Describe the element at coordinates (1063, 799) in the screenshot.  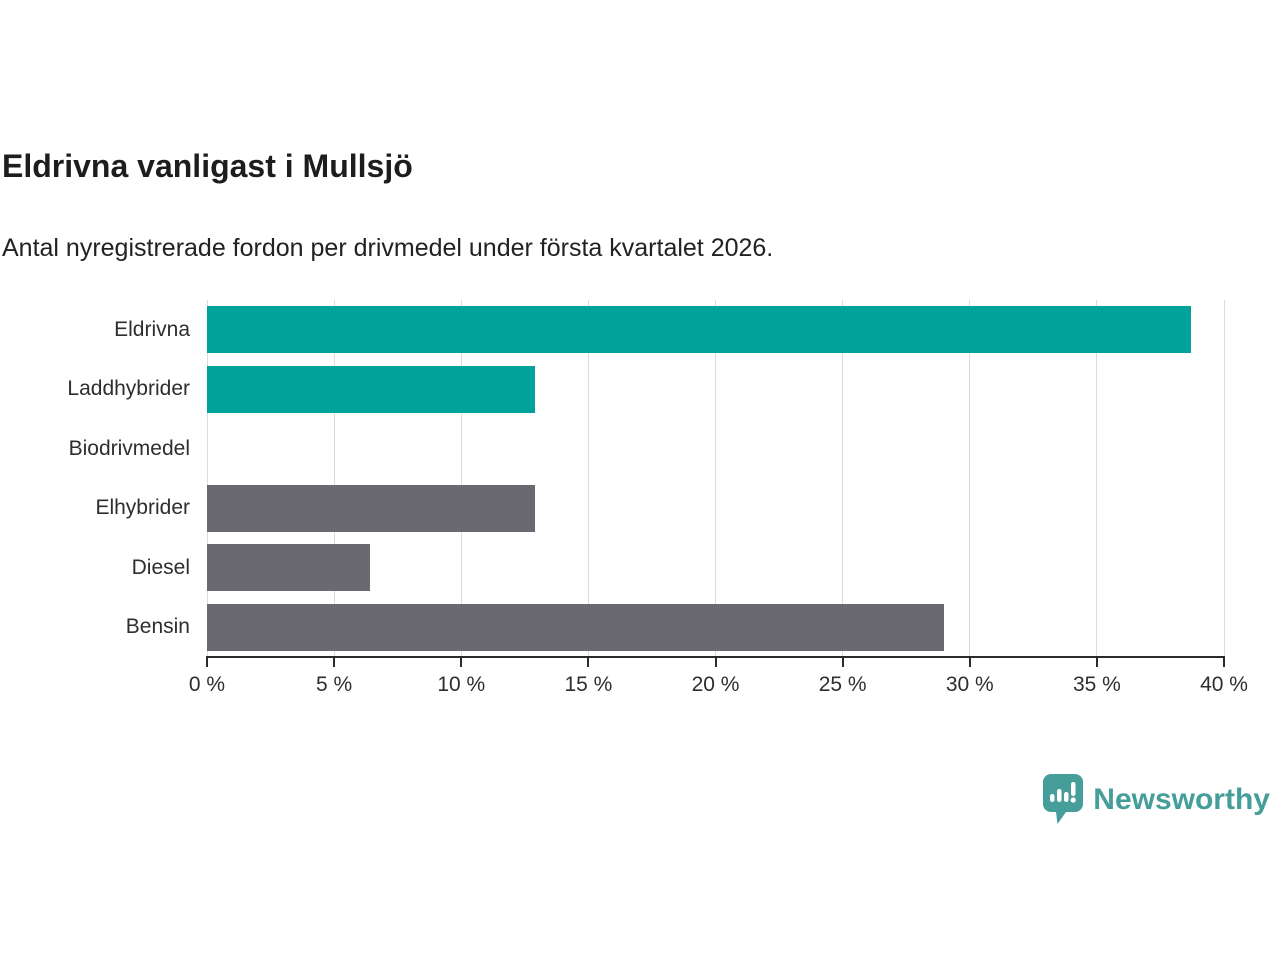
I see `newsworthy-logo-icon` at that location.